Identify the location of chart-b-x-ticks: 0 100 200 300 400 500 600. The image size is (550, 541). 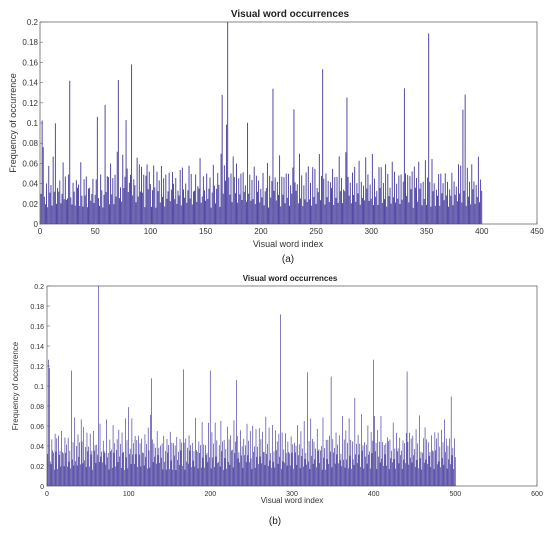
(294, 490).